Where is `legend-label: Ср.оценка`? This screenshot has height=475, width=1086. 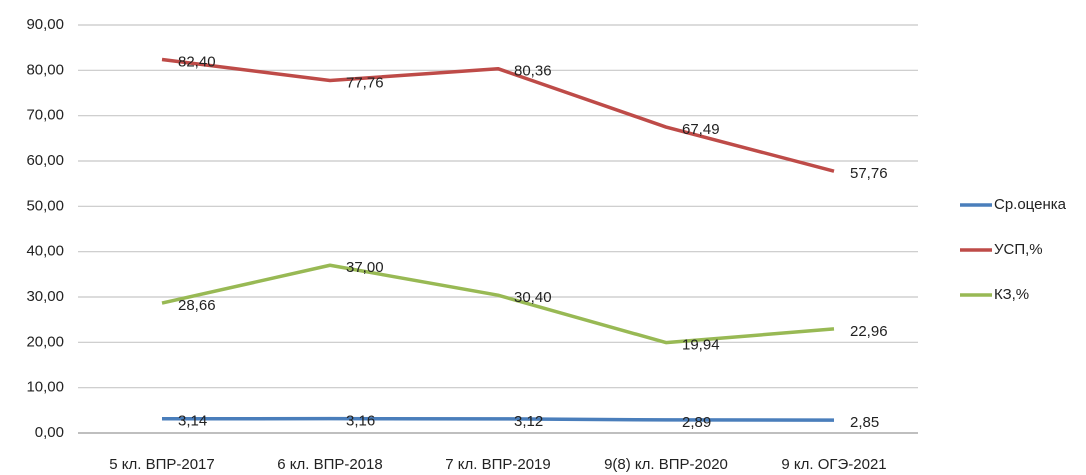 legend-label: Ср.оценка is located at coordinates (1030, 204).